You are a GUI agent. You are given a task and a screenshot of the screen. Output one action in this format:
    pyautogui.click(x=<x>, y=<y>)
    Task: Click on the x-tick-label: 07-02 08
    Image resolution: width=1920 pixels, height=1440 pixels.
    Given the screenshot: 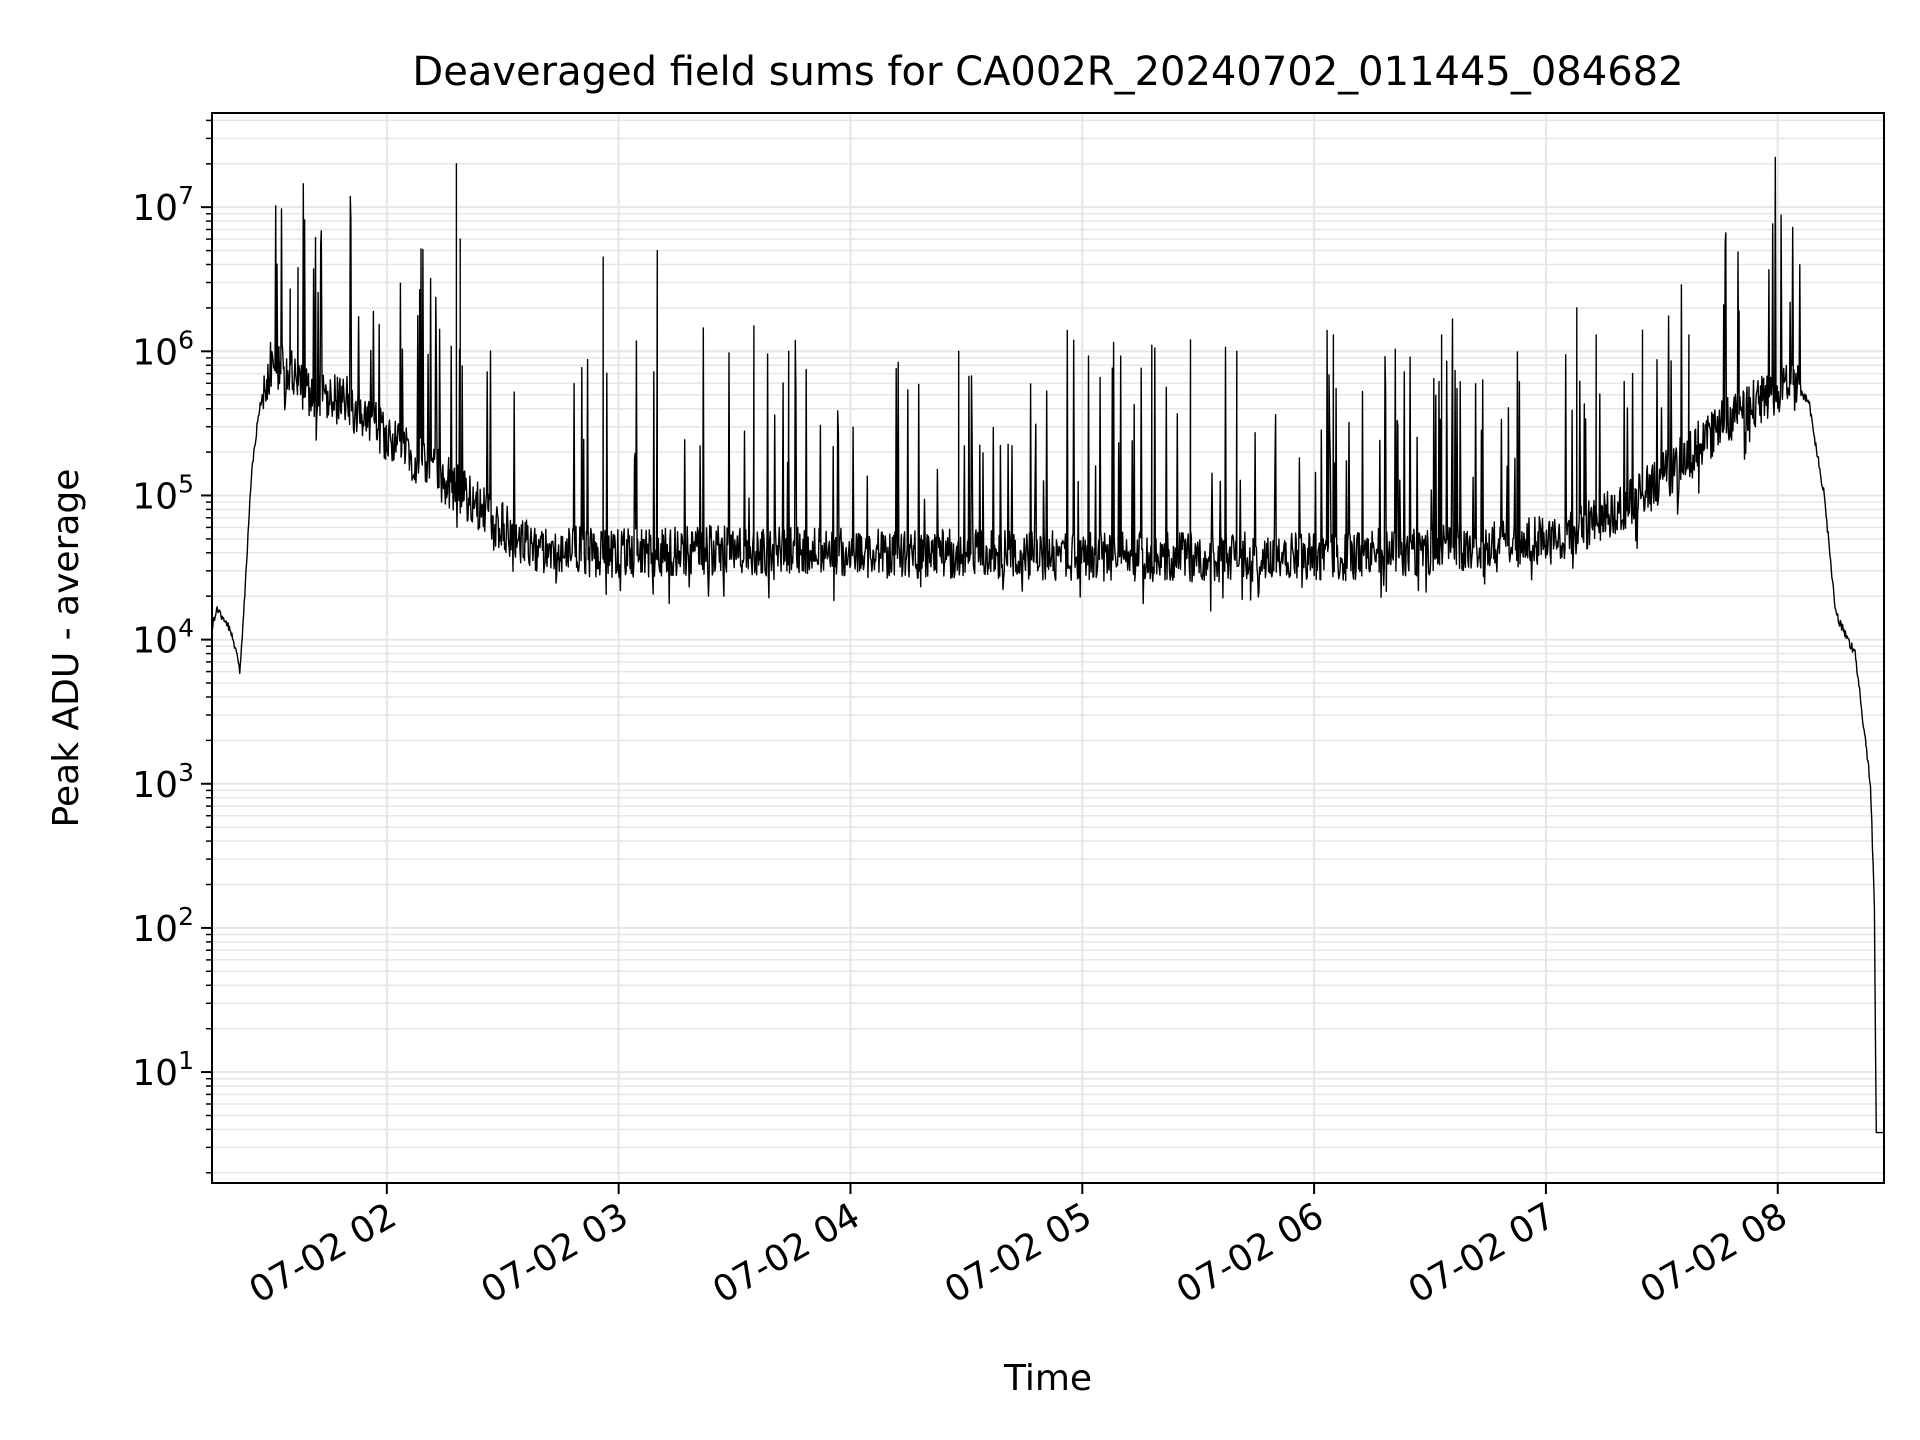 What is the action you would take?
    pyautogui.click(x=1714, y=1253)
    